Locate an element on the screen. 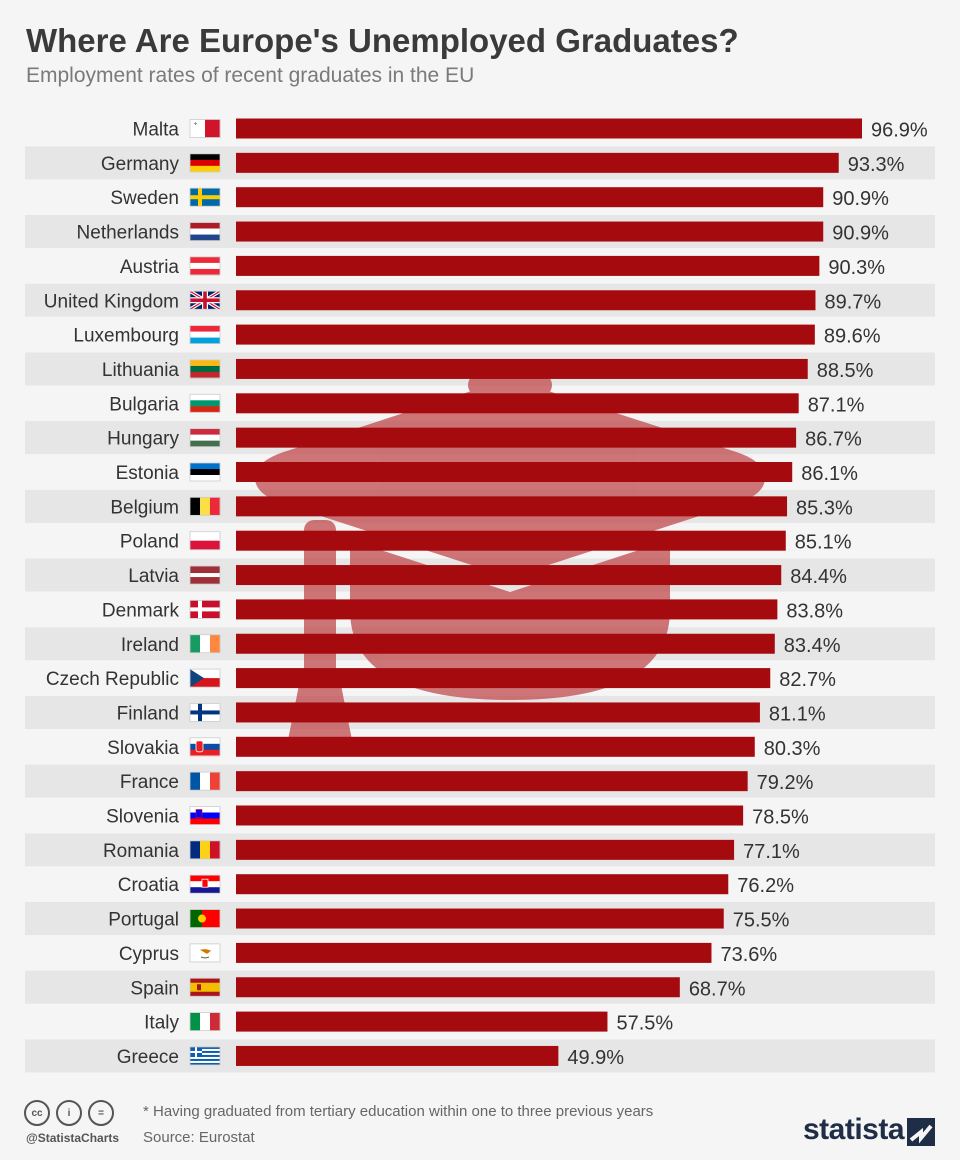 This screenshot has height=1160, width=960. malta-flag-icon is located at coordinates (205, 128).